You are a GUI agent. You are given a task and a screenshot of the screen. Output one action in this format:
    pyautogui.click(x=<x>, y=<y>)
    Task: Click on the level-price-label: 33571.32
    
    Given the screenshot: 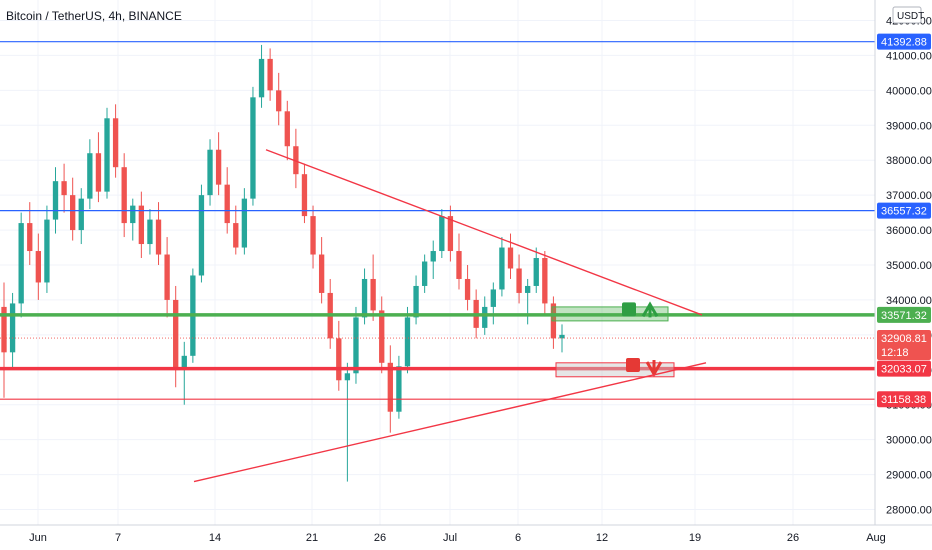 What is the action you would take?
    pyautogui.click(x=904, y=316)
    